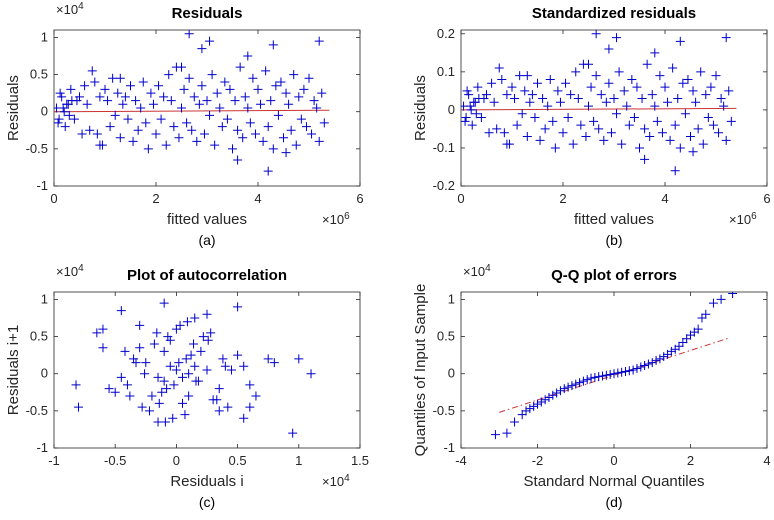 The width and height of the screenshot is (774, 520). Describe the element at coordinates (420, 370) in the screenshot. I see `y-axis-label: Quantiles of Input Sample` at that location.